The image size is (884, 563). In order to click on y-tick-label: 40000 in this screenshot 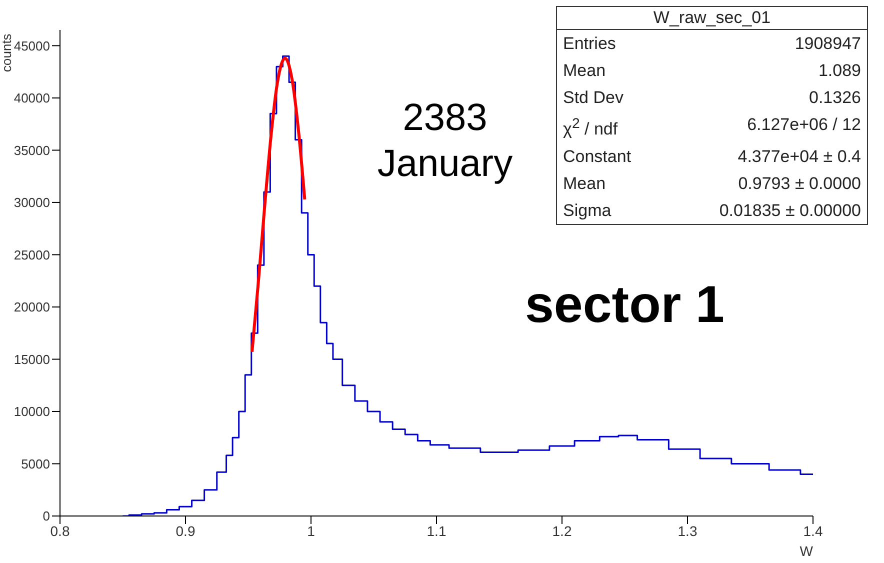, I will do `click(32, 98)`.